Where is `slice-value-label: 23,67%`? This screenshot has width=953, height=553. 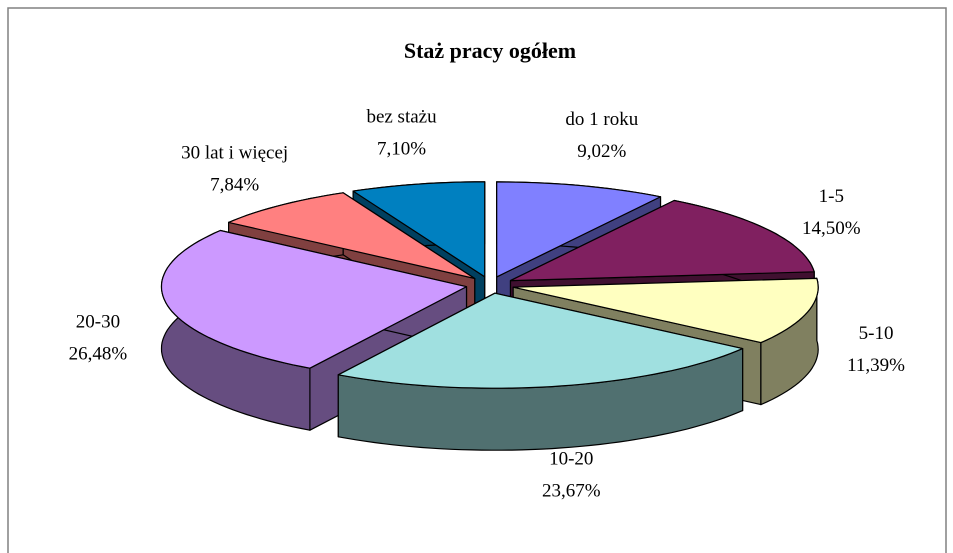 slice-value-label: 23,67% is located at coordinates (571, 490).